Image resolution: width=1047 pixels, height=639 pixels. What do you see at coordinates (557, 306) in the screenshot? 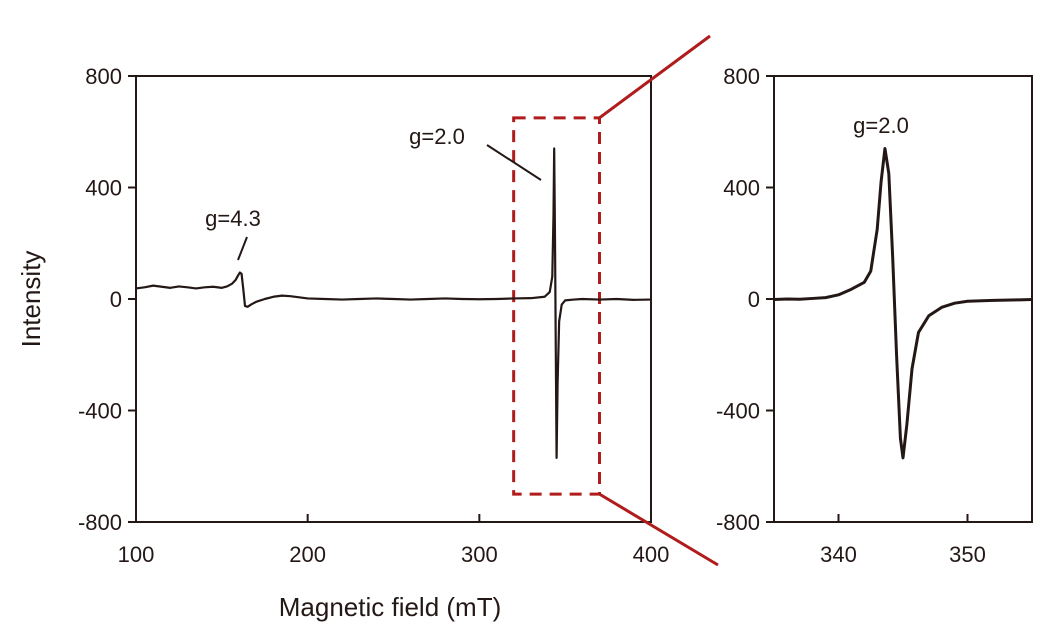
I see `zoom-region-box` at bounding box center [557, 306].